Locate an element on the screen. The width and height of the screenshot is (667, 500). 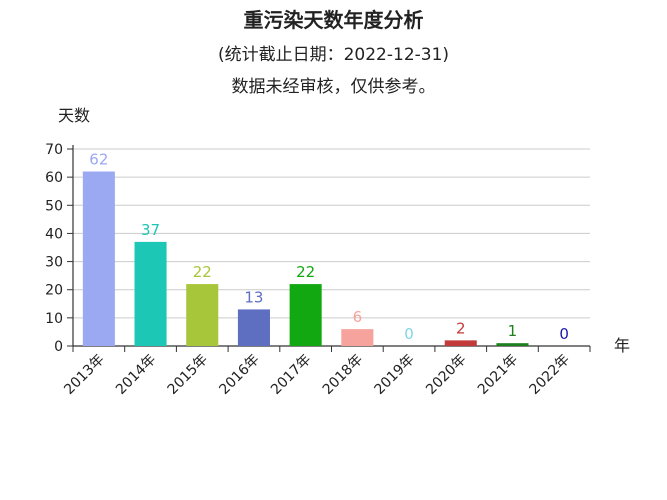
x-tick-label: 2020年 is located at coordinates (446, 375).